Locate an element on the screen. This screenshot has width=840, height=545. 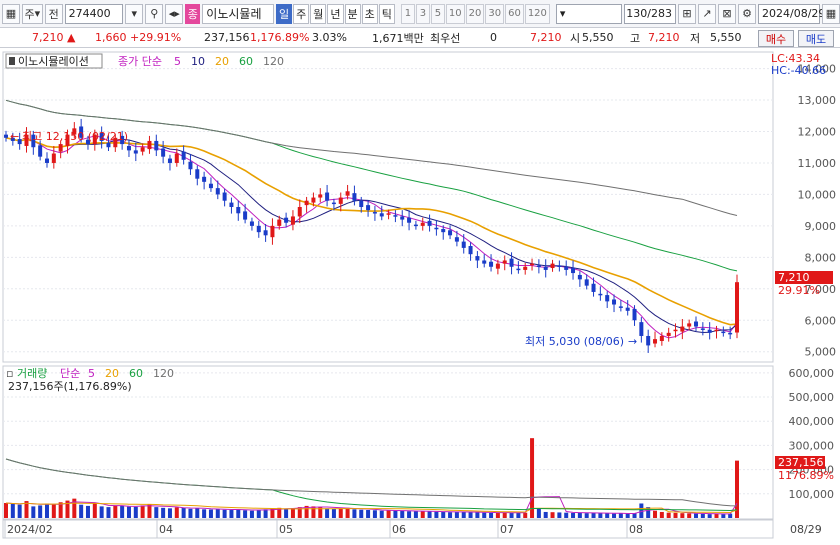
volume-max-label: 237,156주(1,176.89%) is located at coordinates (70, 386).